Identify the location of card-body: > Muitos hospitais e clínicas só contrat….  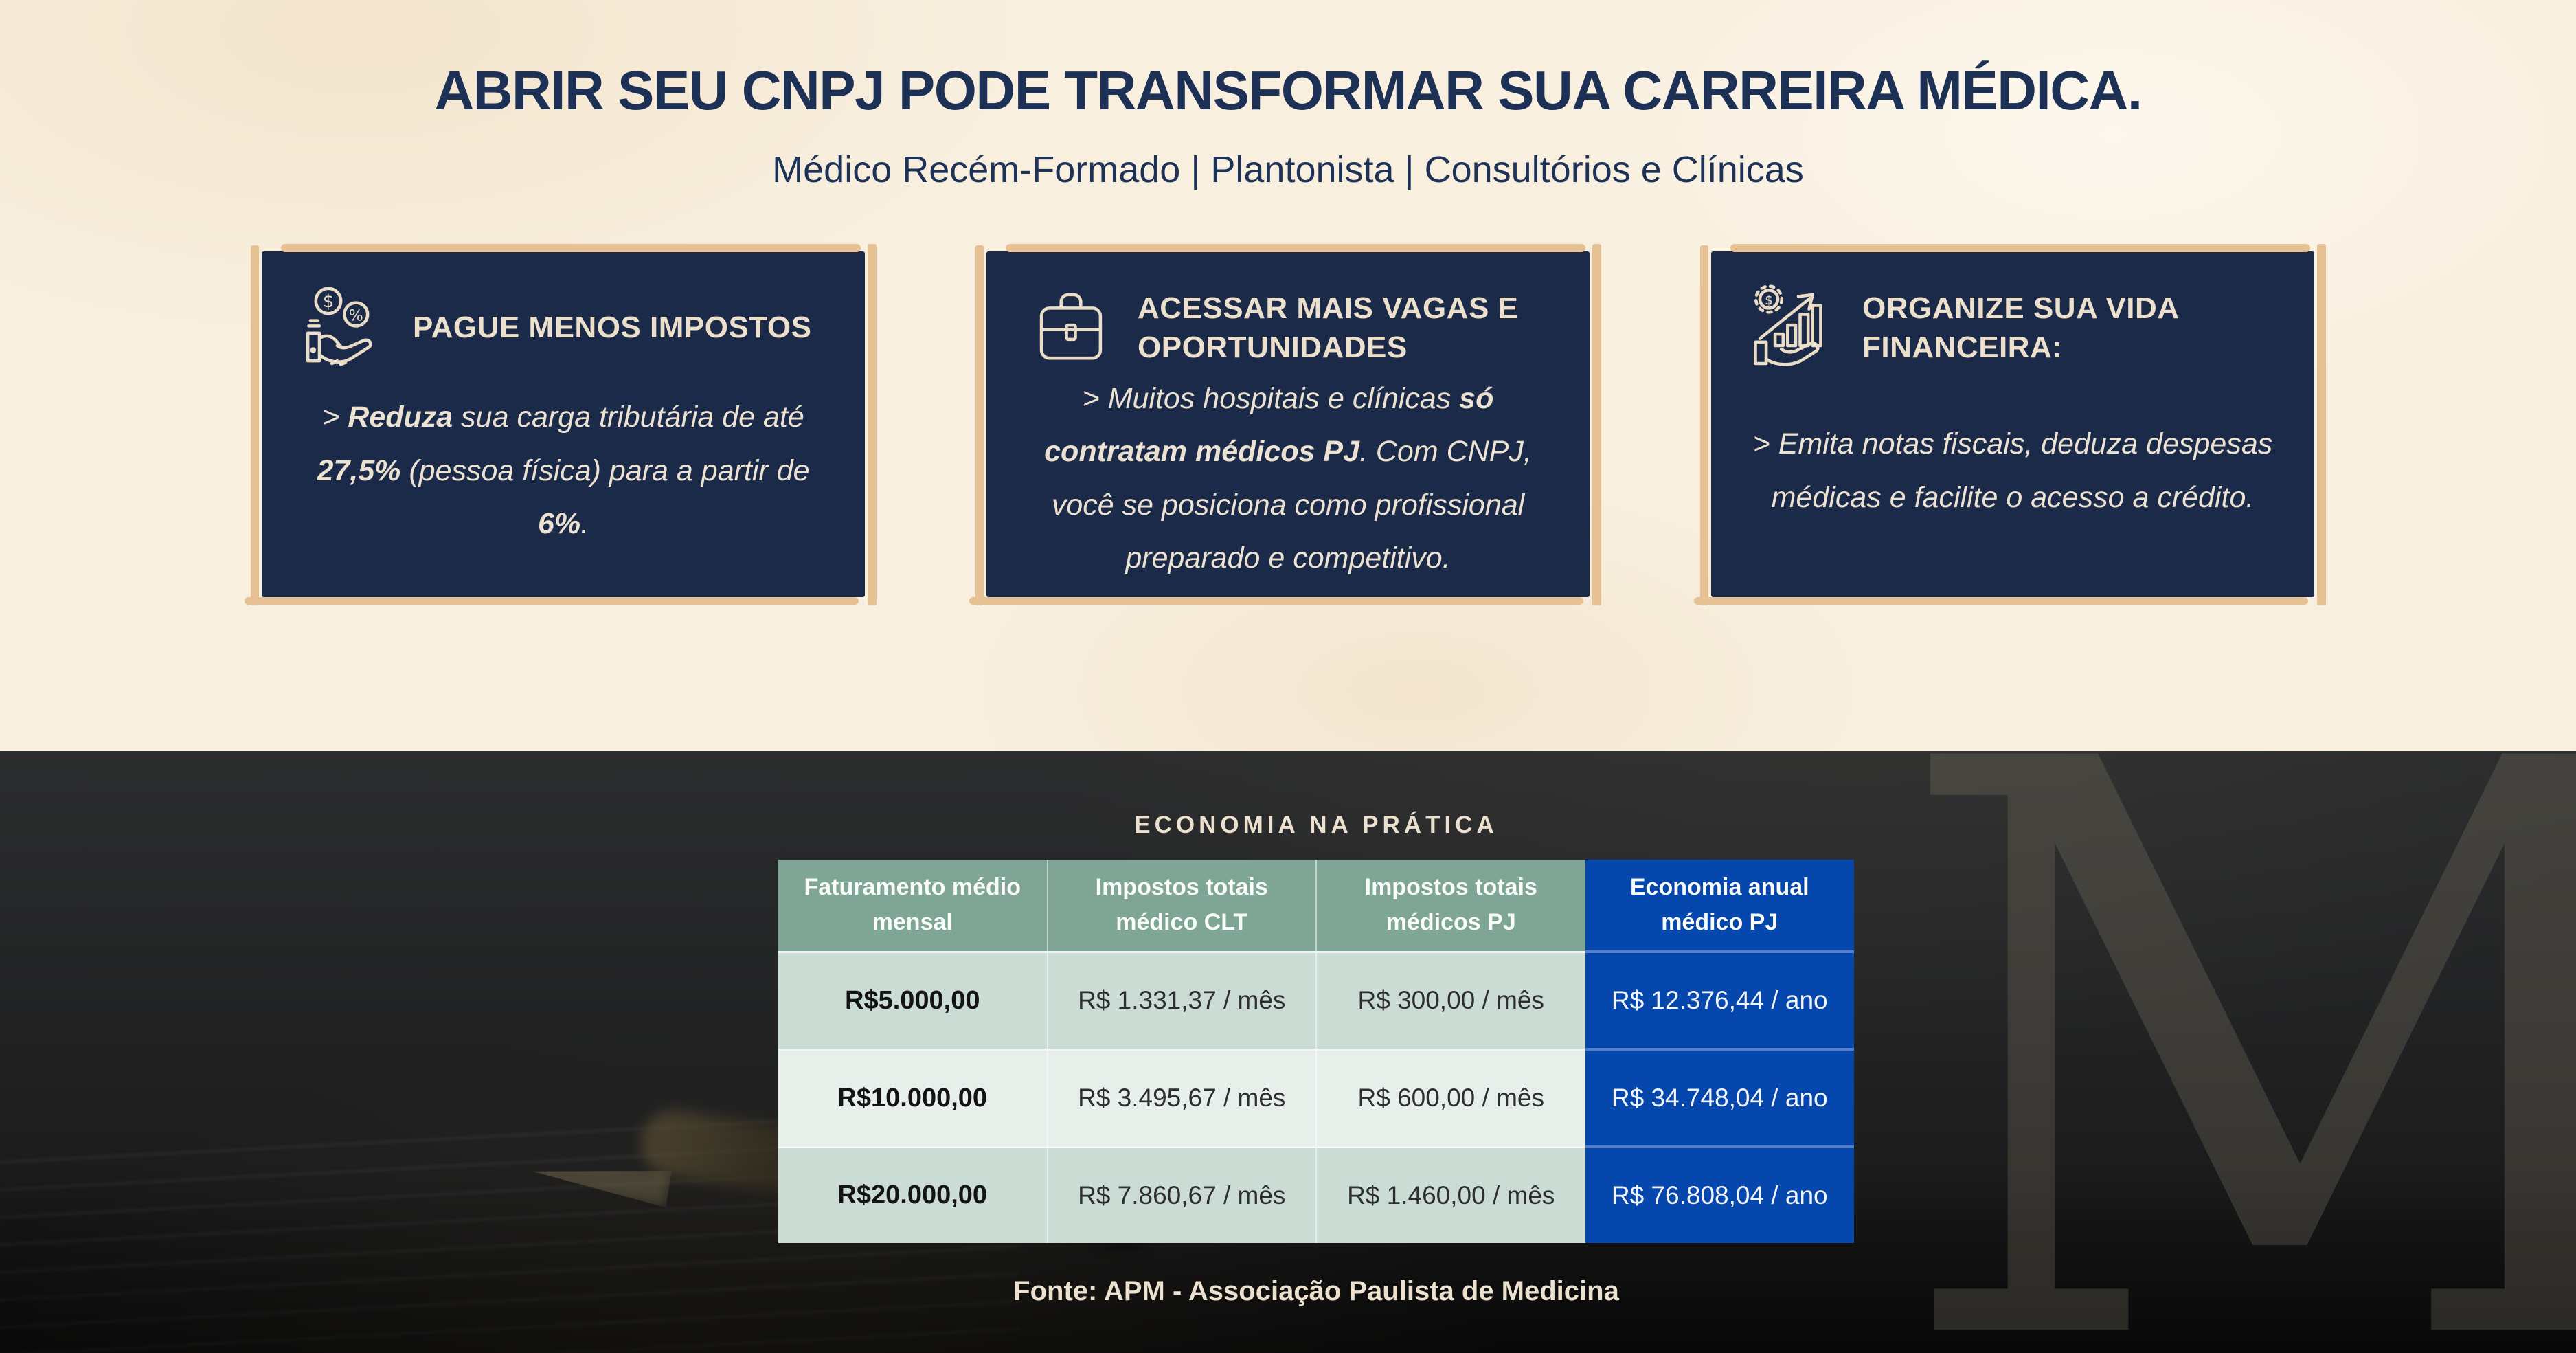
(1288, 478).